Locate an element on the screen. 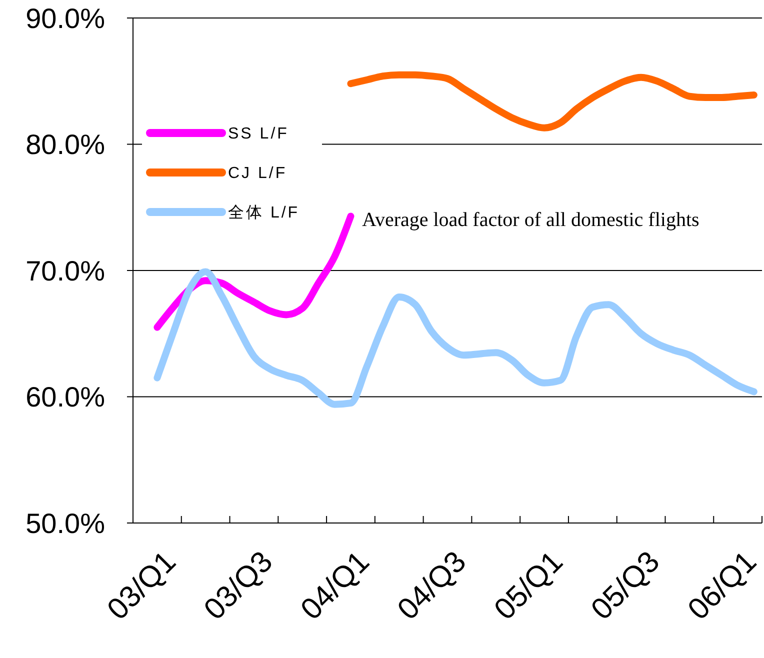 The image size is (764, 658). y-tick-label: 60.0% is located at coordinates (65, 397).